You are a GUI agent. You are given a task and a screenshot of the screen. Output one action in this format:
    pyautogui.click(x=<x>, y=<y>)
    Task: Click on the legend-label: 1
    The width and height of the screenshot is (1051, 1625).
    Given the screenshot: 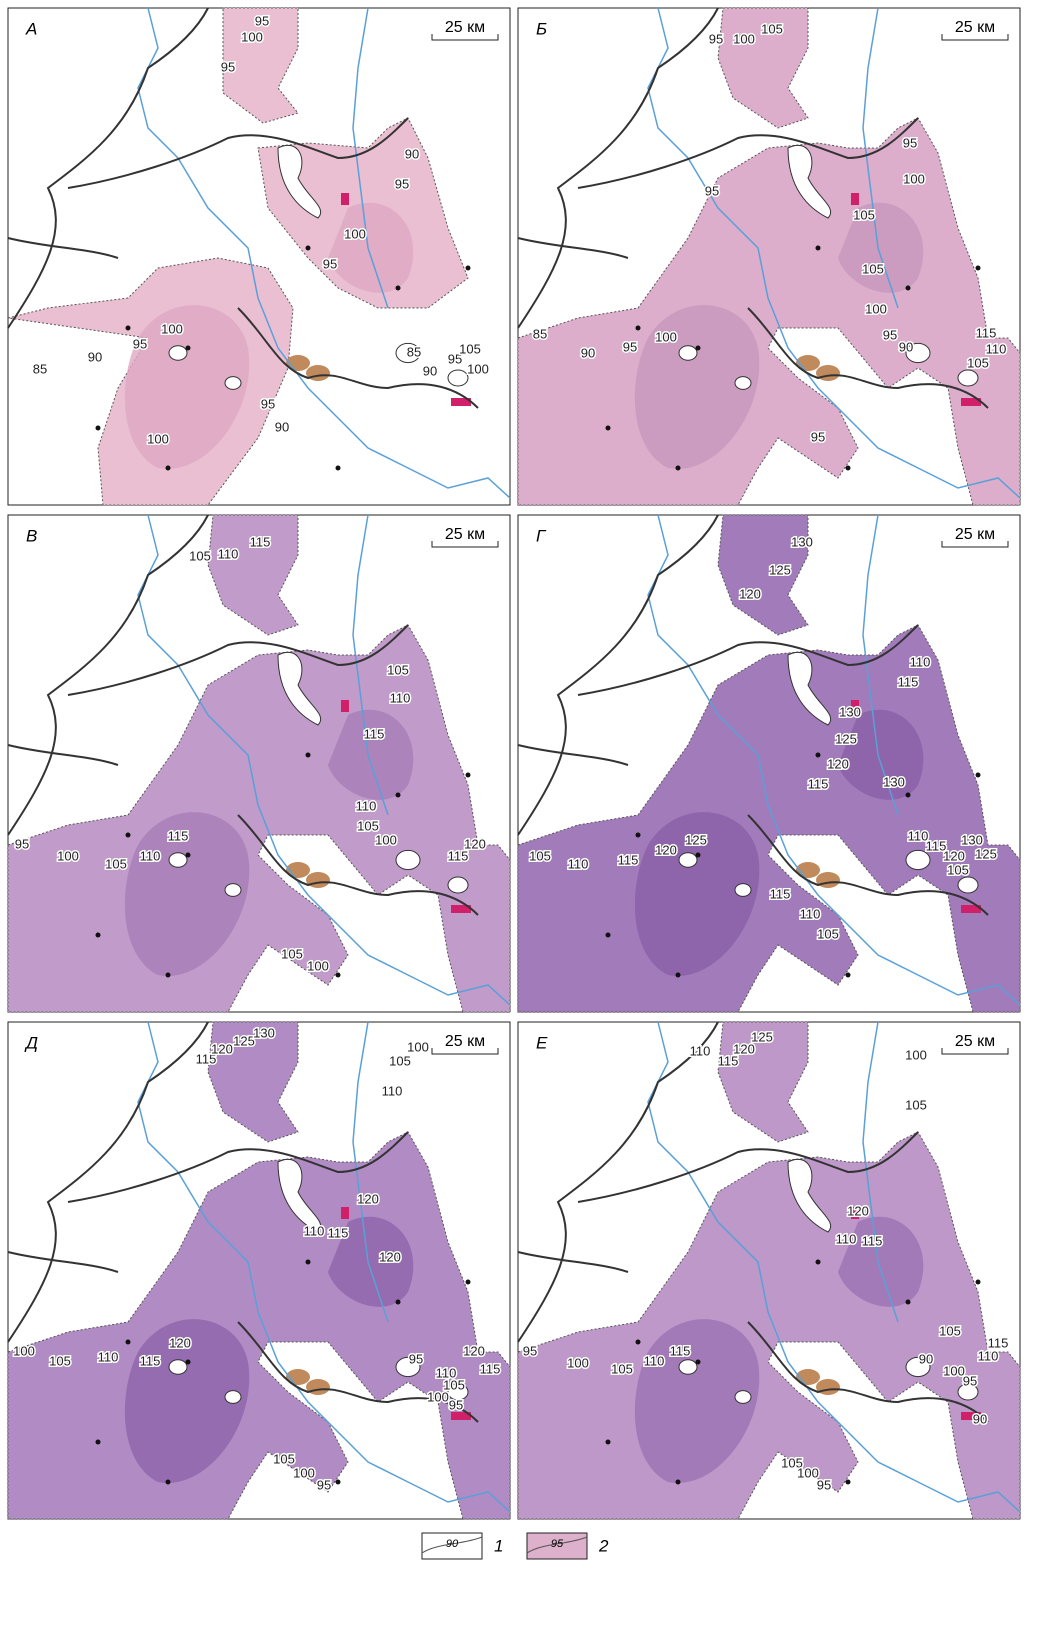 What is the action you would take?
    pyautogui.click(x=498, y=1545)
    